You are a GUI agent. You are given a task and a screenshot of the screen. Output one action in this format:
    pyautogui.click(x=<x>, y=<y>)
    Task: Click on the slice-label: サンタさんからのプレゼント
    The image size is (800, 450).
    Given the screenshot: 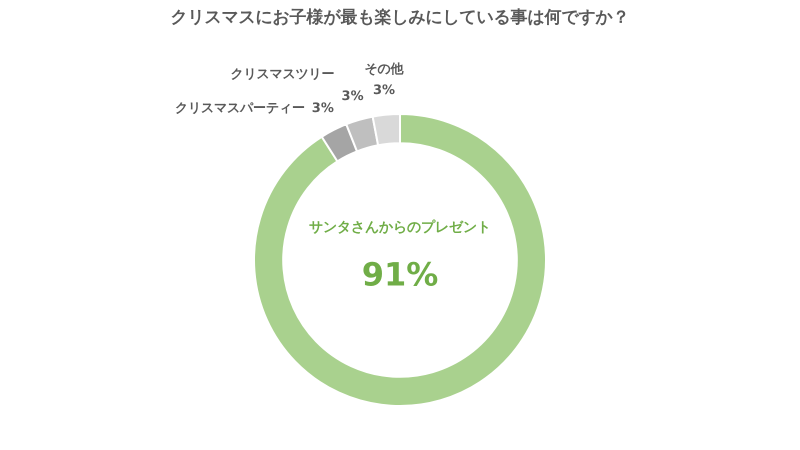 What is the action you would take?
    pyautogui.click(x=400, y=227)
    